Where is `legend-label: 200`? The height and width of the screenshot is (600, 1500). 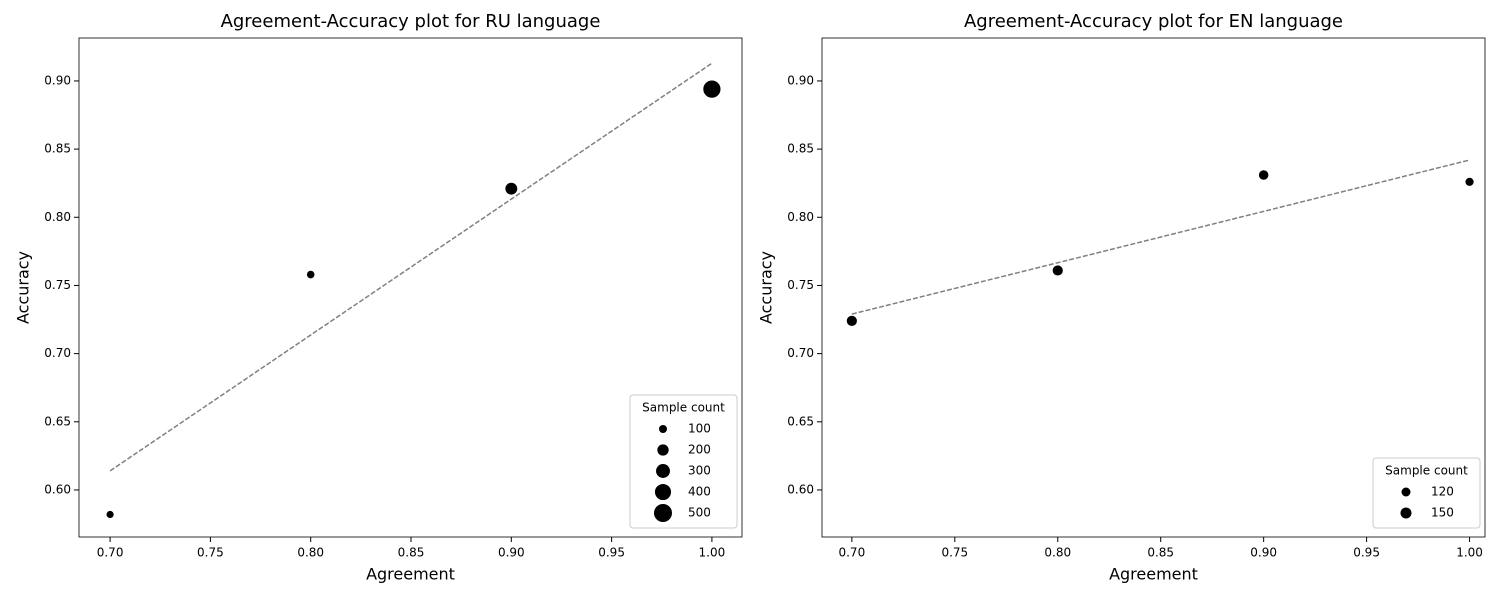 legend-label: 200 is located at coordinates (699, 450).